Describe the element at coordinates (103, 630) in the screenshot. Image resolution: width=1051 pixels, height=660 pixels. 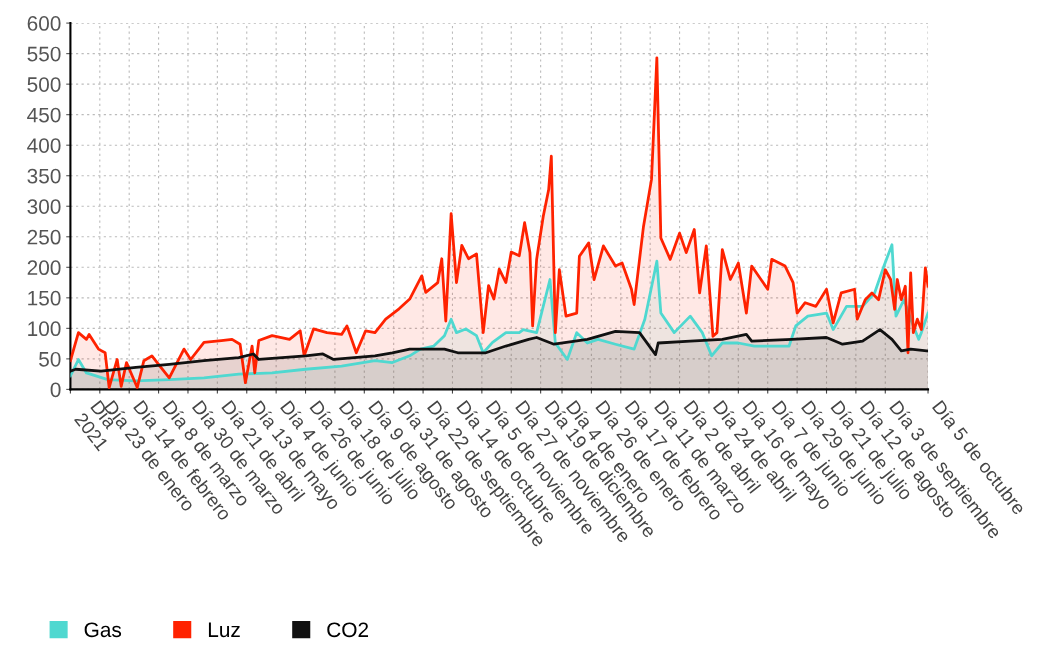
I see `legend-label: Gas` at that location.